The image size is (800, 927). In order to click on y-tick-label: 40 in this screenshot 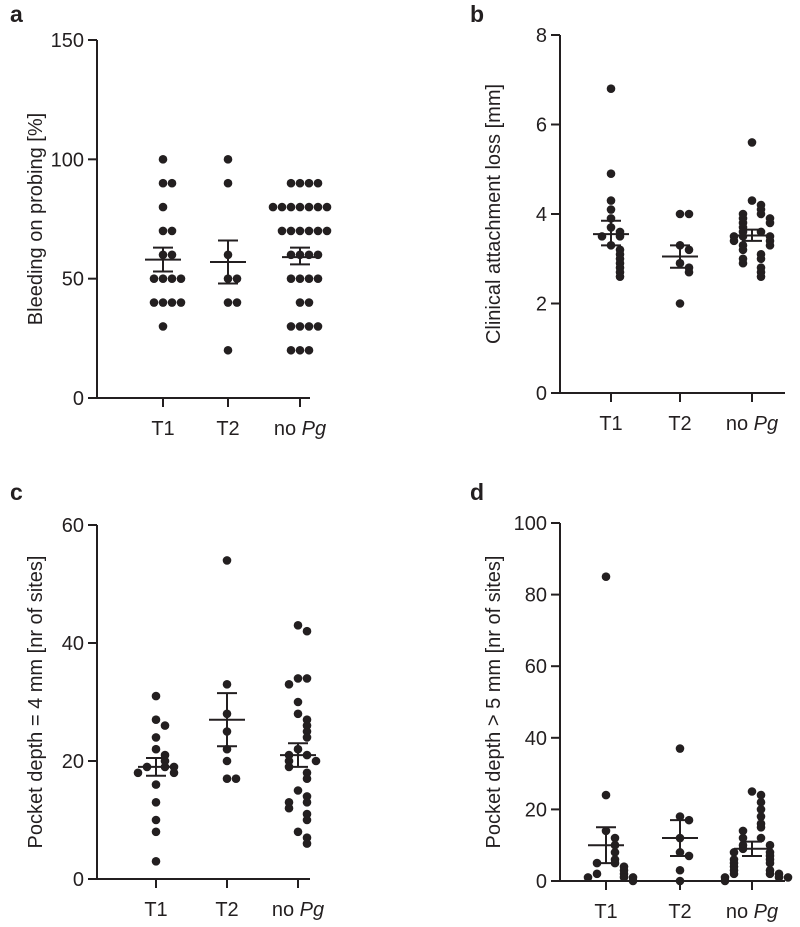, I will do `click(536, 739)`.